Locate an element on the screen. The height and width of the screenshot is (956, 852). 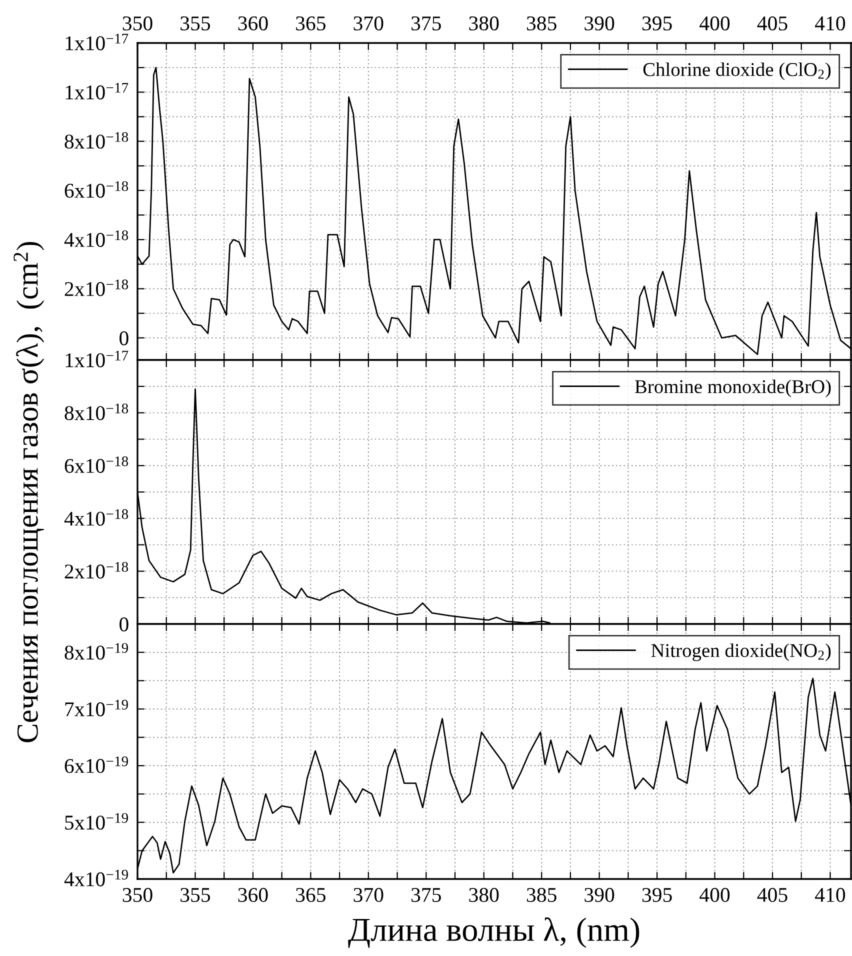
x-tick-label: 395 is located at coordinates (657, 895).